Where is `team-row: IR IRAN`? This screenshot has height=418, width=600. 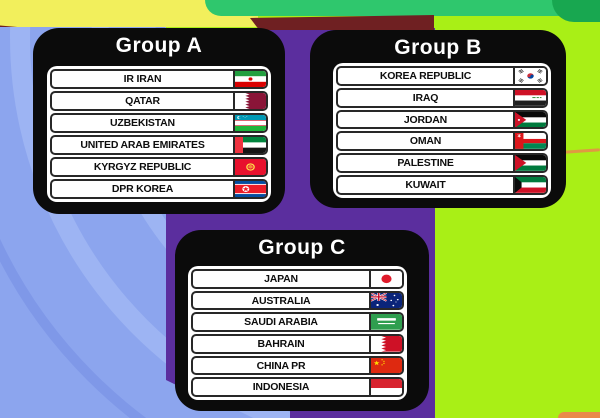 team-row: IR IRAN is located at coordinates (159, 79).